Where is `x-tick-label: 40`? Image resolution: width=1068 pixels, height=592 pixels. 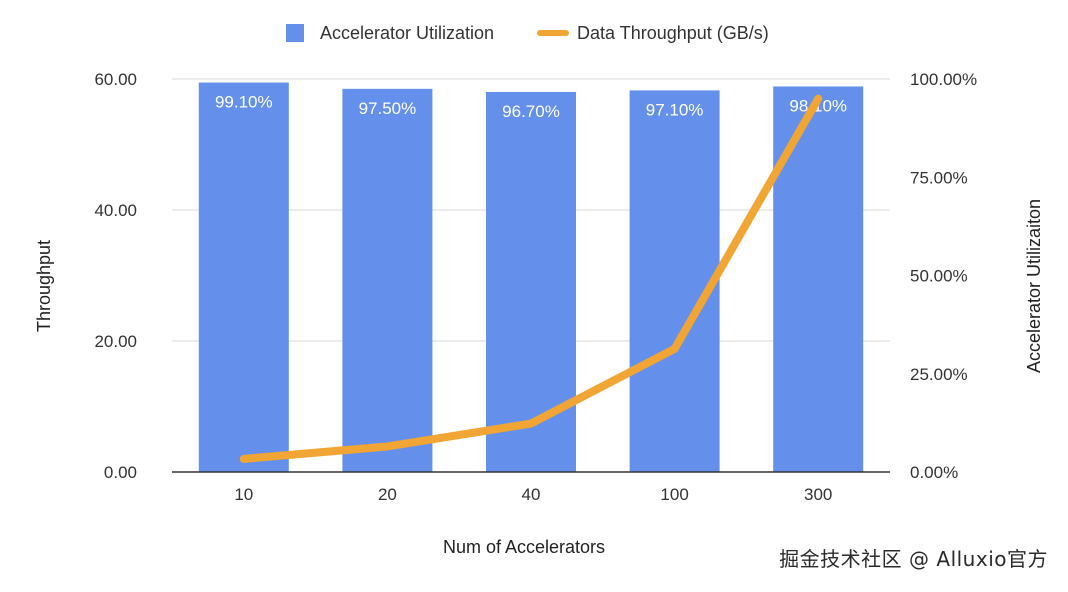 x-tick-label: 40 is located at coordinates (531, 494).